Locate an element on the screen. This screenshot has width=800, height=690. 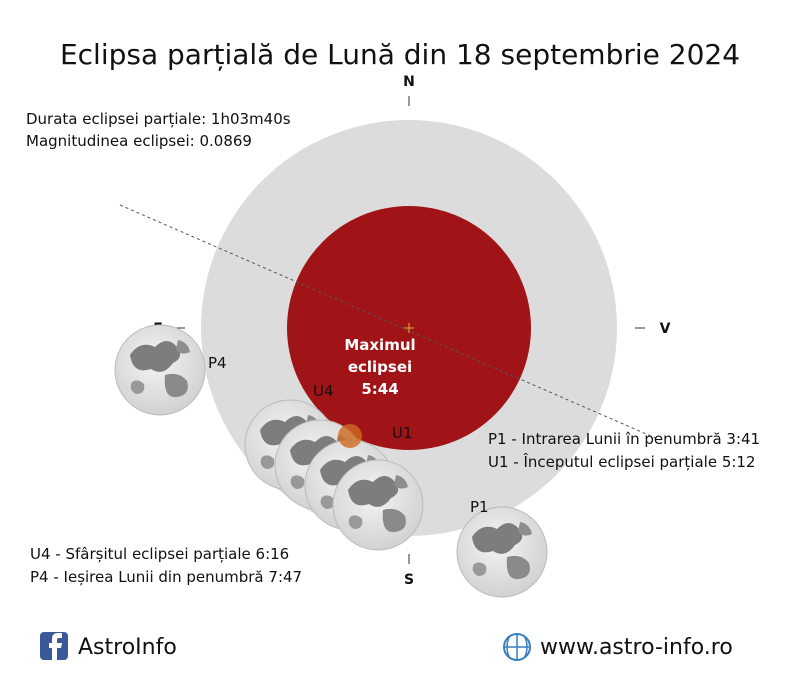
legend-line: P4 - Ieșirea Lunii din penumbră 7:47 is located at coordinates (166, 577).